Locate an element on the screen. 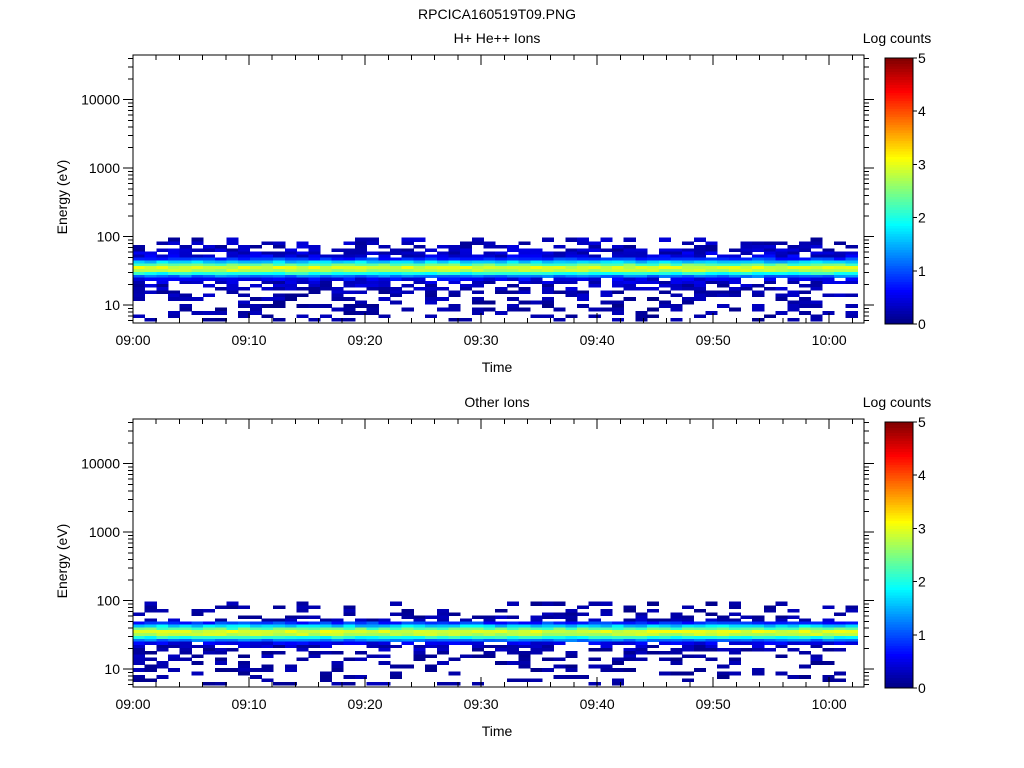  colorbar-tick-label: 4 is located at coordinates (922, 111).